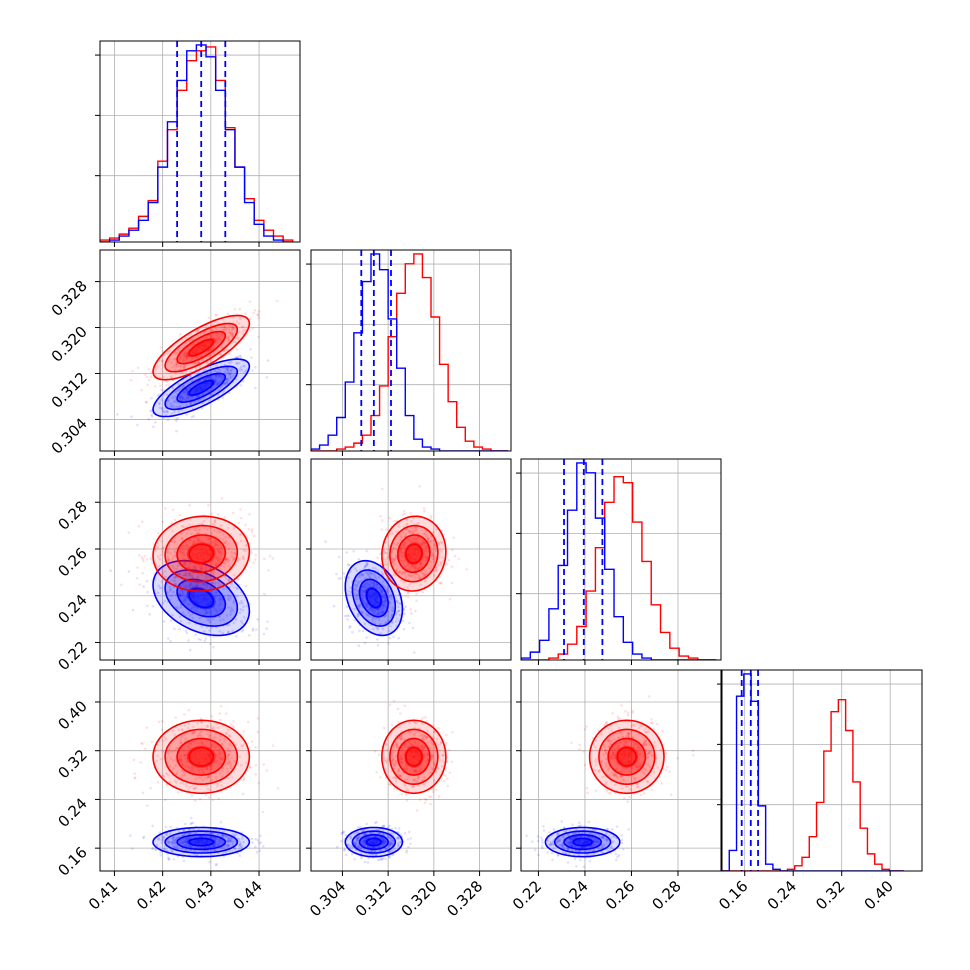 The height and width of the screenshot is (970, 970). What do you see at coordinates (411, 350) in the screenshot?
I see `panel-content` at bounding box center [411, 350].